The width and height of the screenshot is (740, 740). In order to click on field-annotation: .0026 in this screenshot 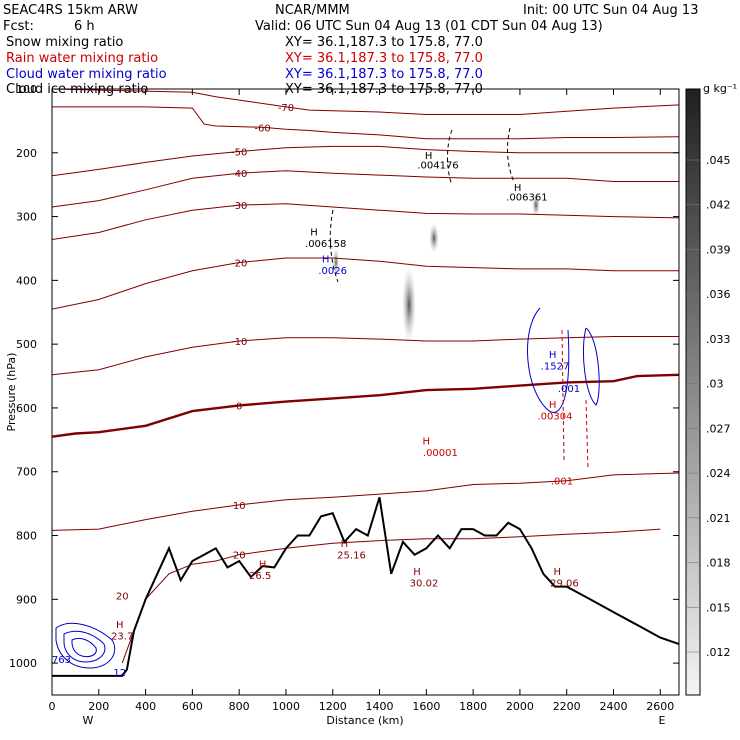, I will do `click(332, 271)`.